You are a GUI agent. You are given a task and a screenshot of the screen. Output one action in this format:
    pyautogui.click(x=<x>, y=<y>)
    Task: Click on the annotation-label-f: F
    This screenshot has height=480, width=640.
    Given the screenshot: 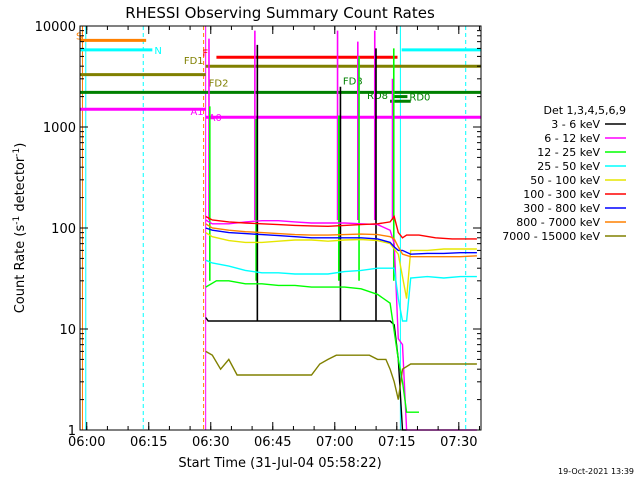 What is the action you would take?
    pyautogui.click(x=205, y=53)
    